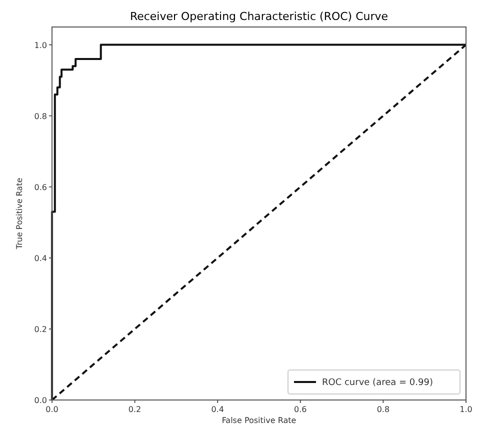  Describe the element at coordinates (40, 400) in the screenshot. I see `y-tick-label: 0.0` at that location.